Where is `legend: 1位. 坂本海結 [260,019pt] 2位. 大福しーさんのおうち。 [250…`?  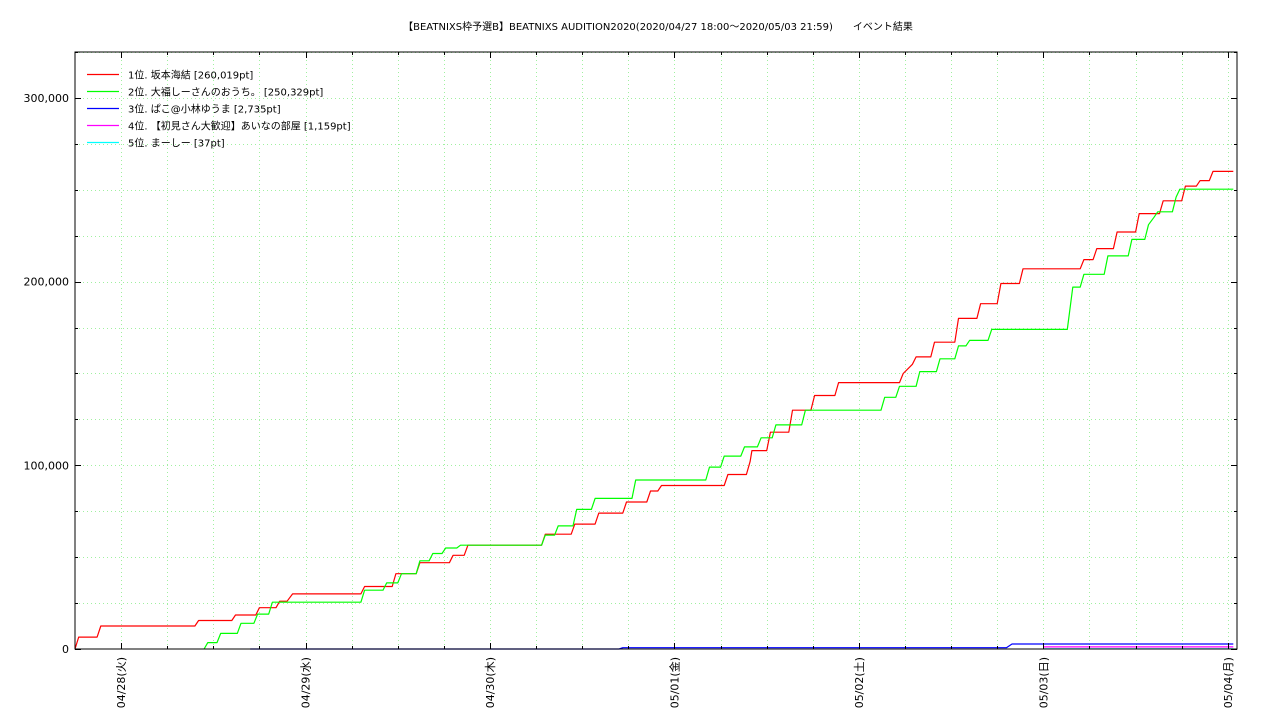
legend: 1位. 坂本海結 [260,019pt] 2位. 大福しーさんのおうち。 [250… is located at coordinates (219, 109).